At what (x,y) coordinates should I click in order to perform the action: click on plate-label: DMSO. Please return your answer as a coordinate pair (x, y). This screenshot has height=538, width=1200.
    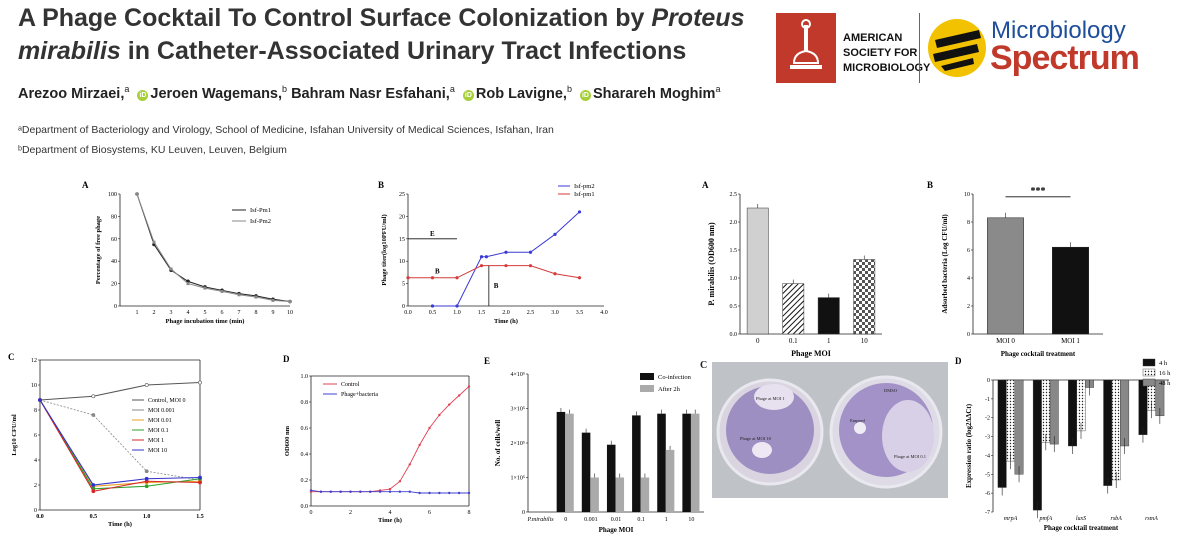
    Looking at the image, I should click on (891, 390).